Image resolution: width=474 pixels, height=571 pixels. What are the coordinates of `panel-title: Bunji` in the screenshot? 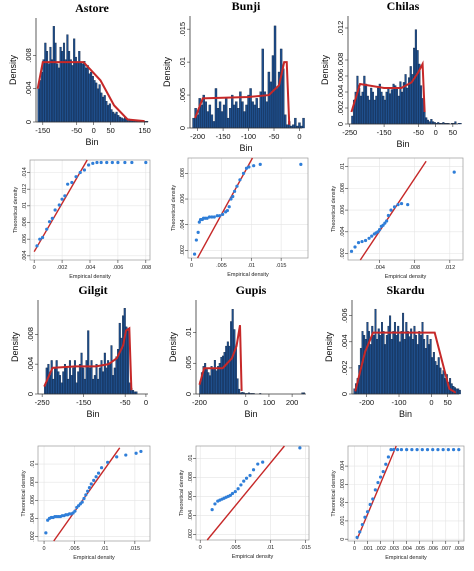 It's located at (246, 6).